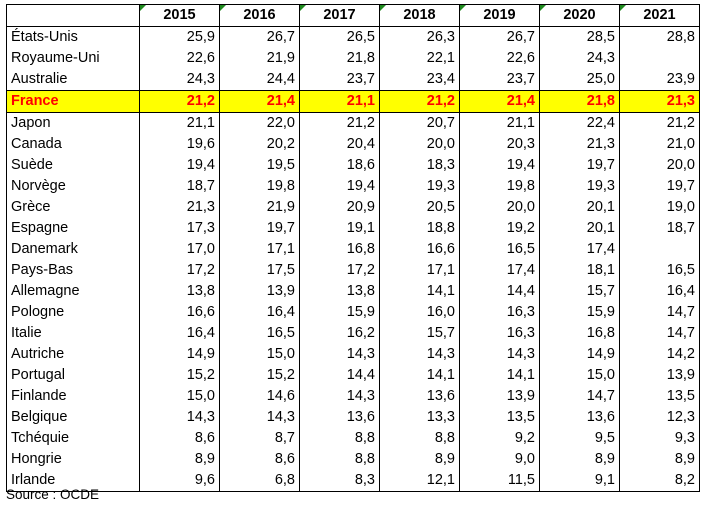  Describe the element at coordinates (419, 333) in the screenshot. I see `value-cell: 15,7` at that location.